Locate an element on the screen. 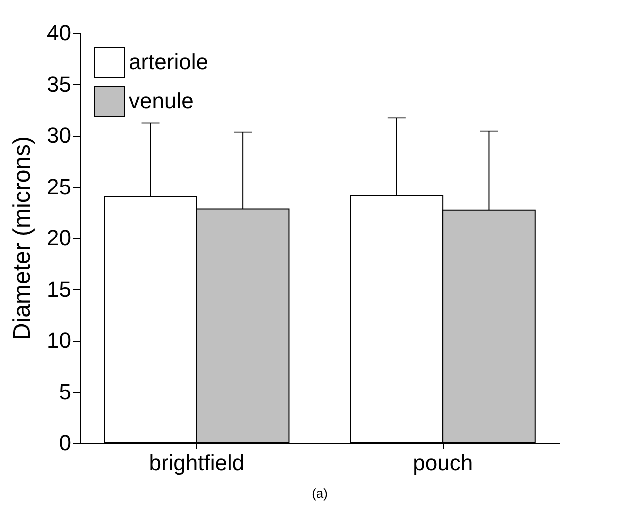 Image resolution: width=622 pixels, height=513 pixels. legend-label: venule is located at coordinates (161, 101).